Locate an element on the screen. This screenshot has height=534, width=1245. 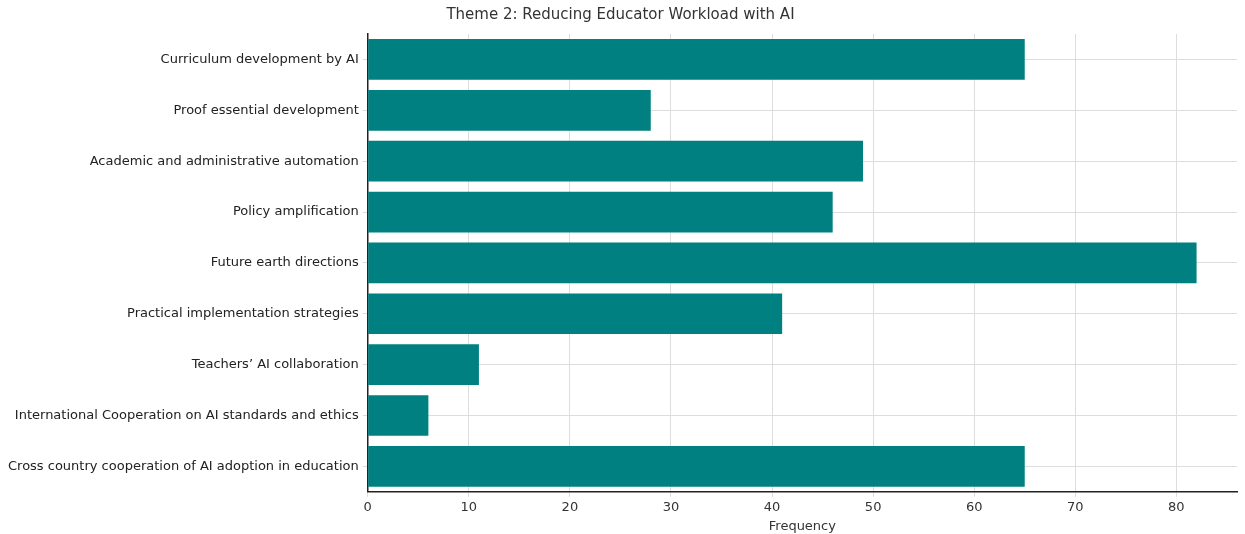
chart-title: Theme 2: Reducing Educator Workload with AI is located at coordinates (620, 13).